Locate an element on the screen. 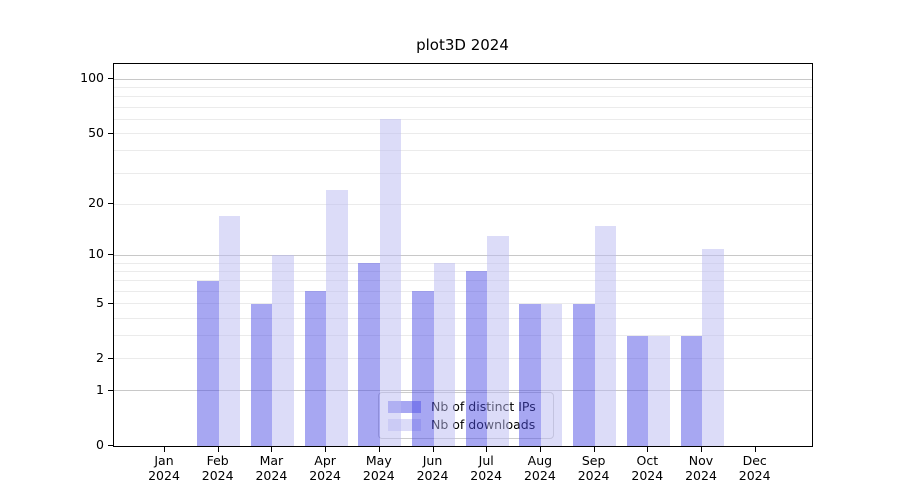  x-tick-label-may: May 2024 is located at coordinates (378, 468).